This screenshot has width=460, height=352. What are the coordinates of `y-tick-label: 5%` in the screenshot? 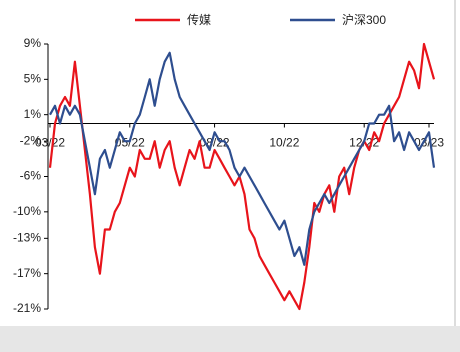 It's located at (33, 79).